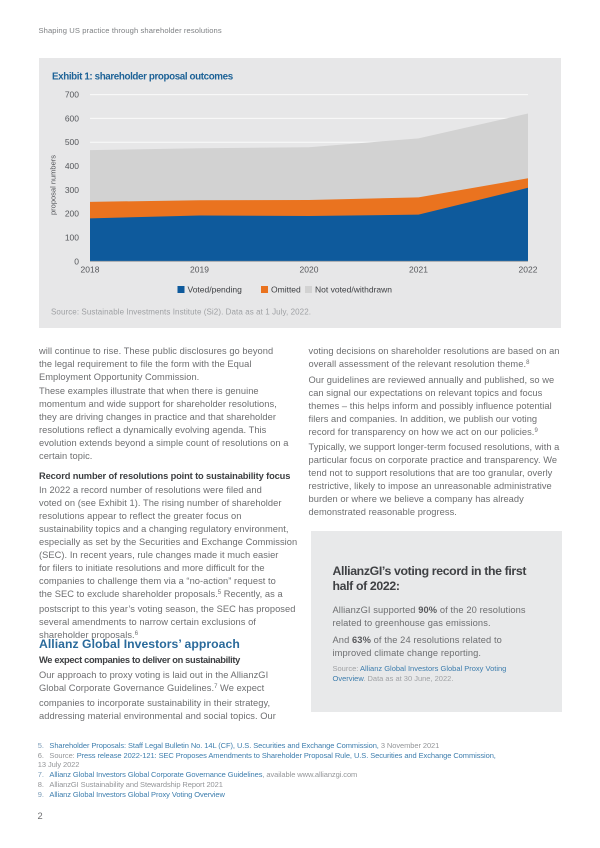 The image size is (600, 848). I want to click on svg-text: Not voted/withdrawn, so click(353, 290).